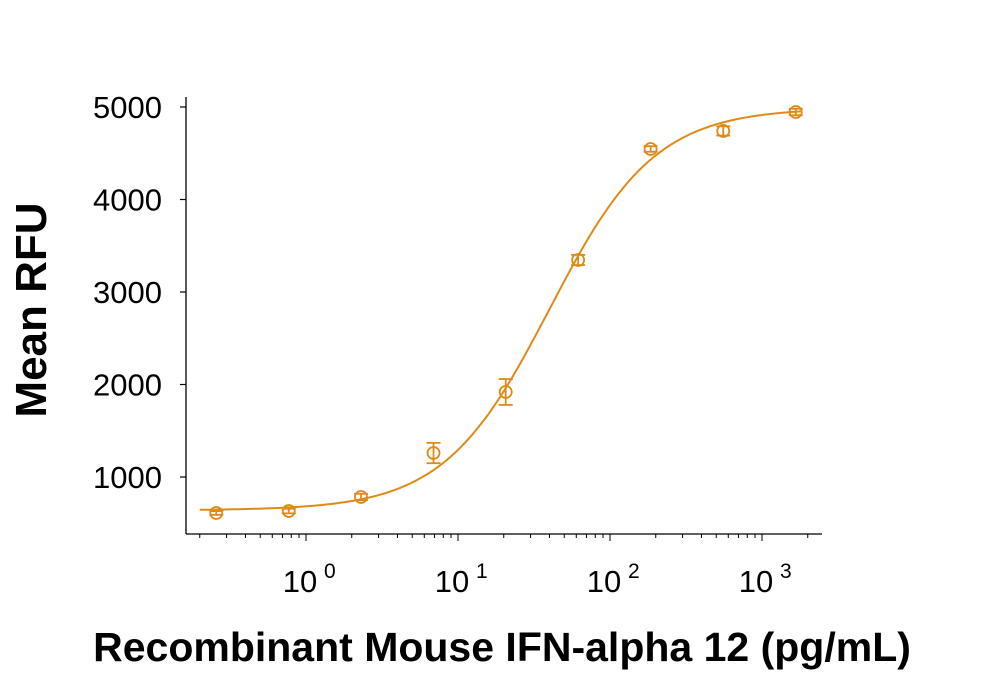  I want to click on x-tick-exponent: 0, so click(330, 571).